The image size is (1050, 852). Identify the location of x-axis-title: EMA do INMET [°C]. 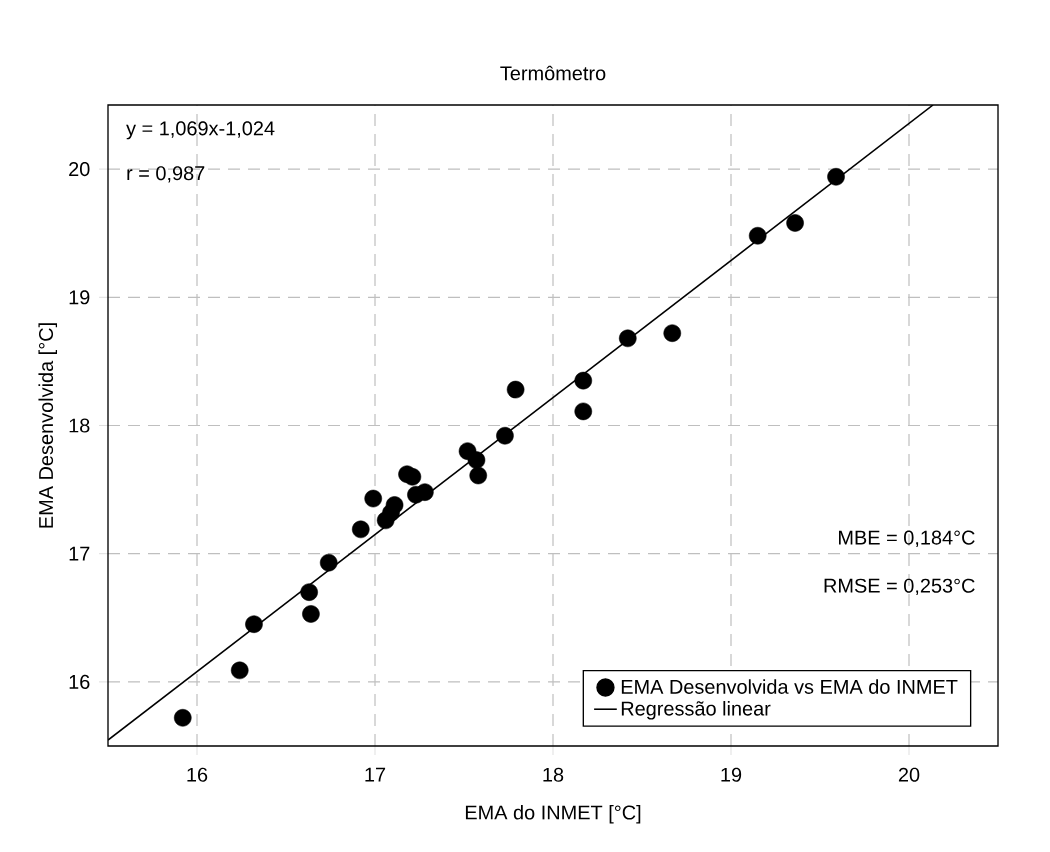
(553, 814).